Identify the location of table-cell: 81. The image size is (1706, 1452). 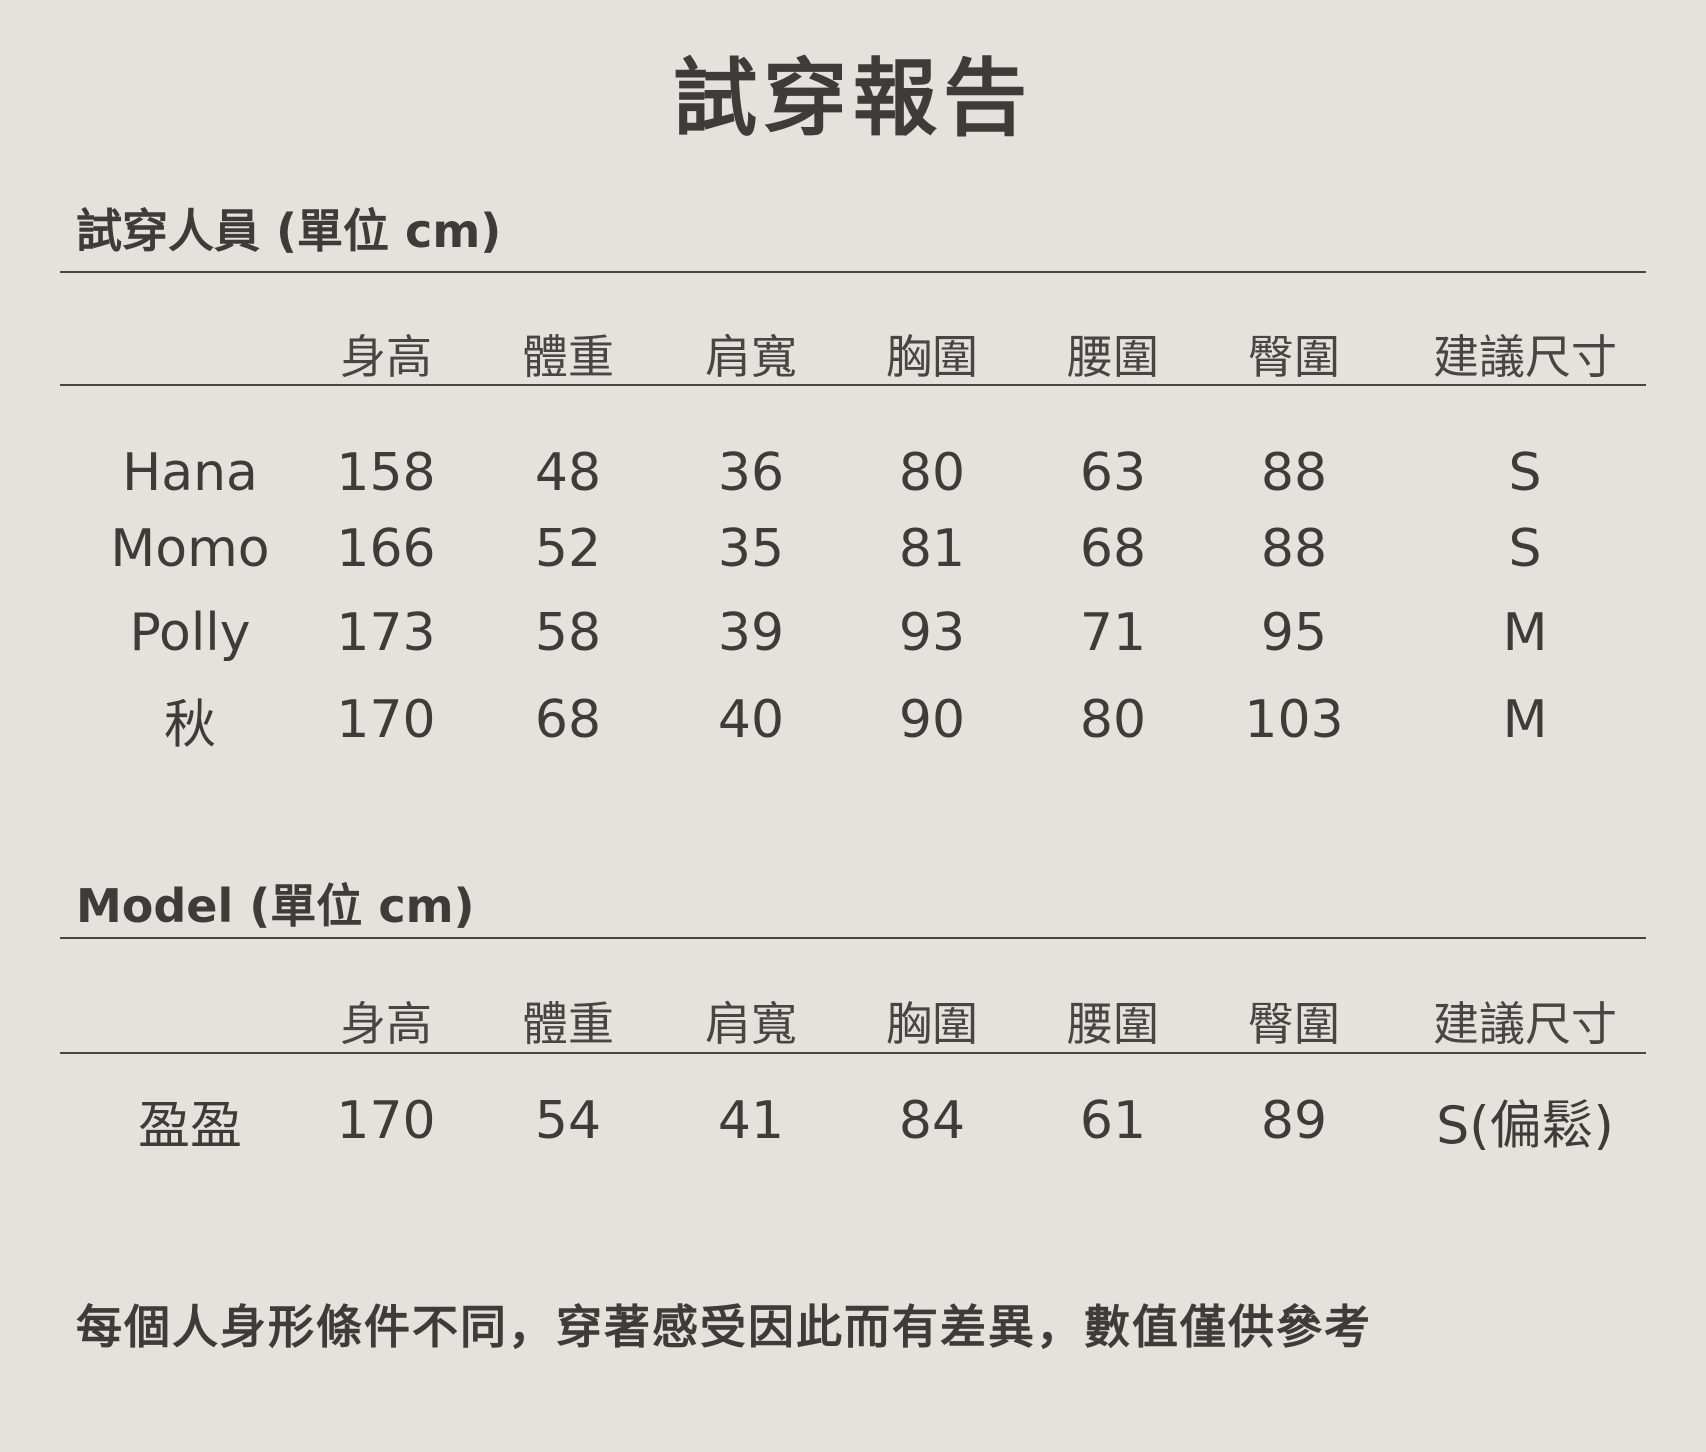
(932, 549).